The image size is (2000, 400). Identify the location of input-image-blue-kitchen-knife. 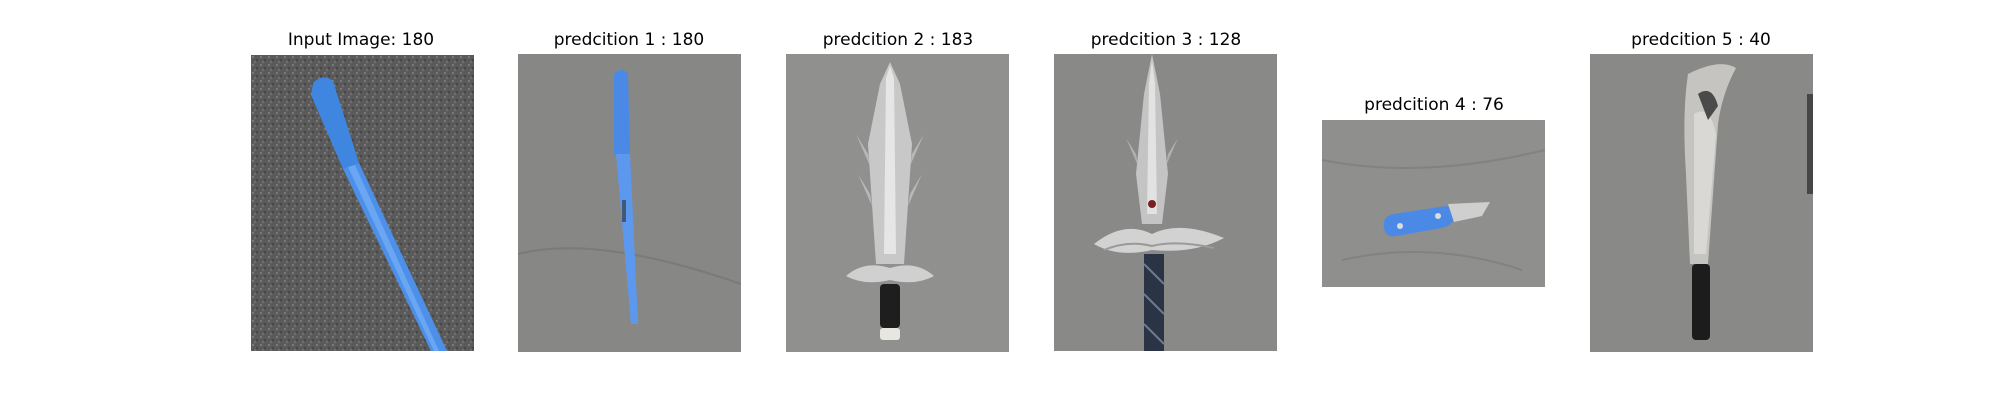
(362, 203).